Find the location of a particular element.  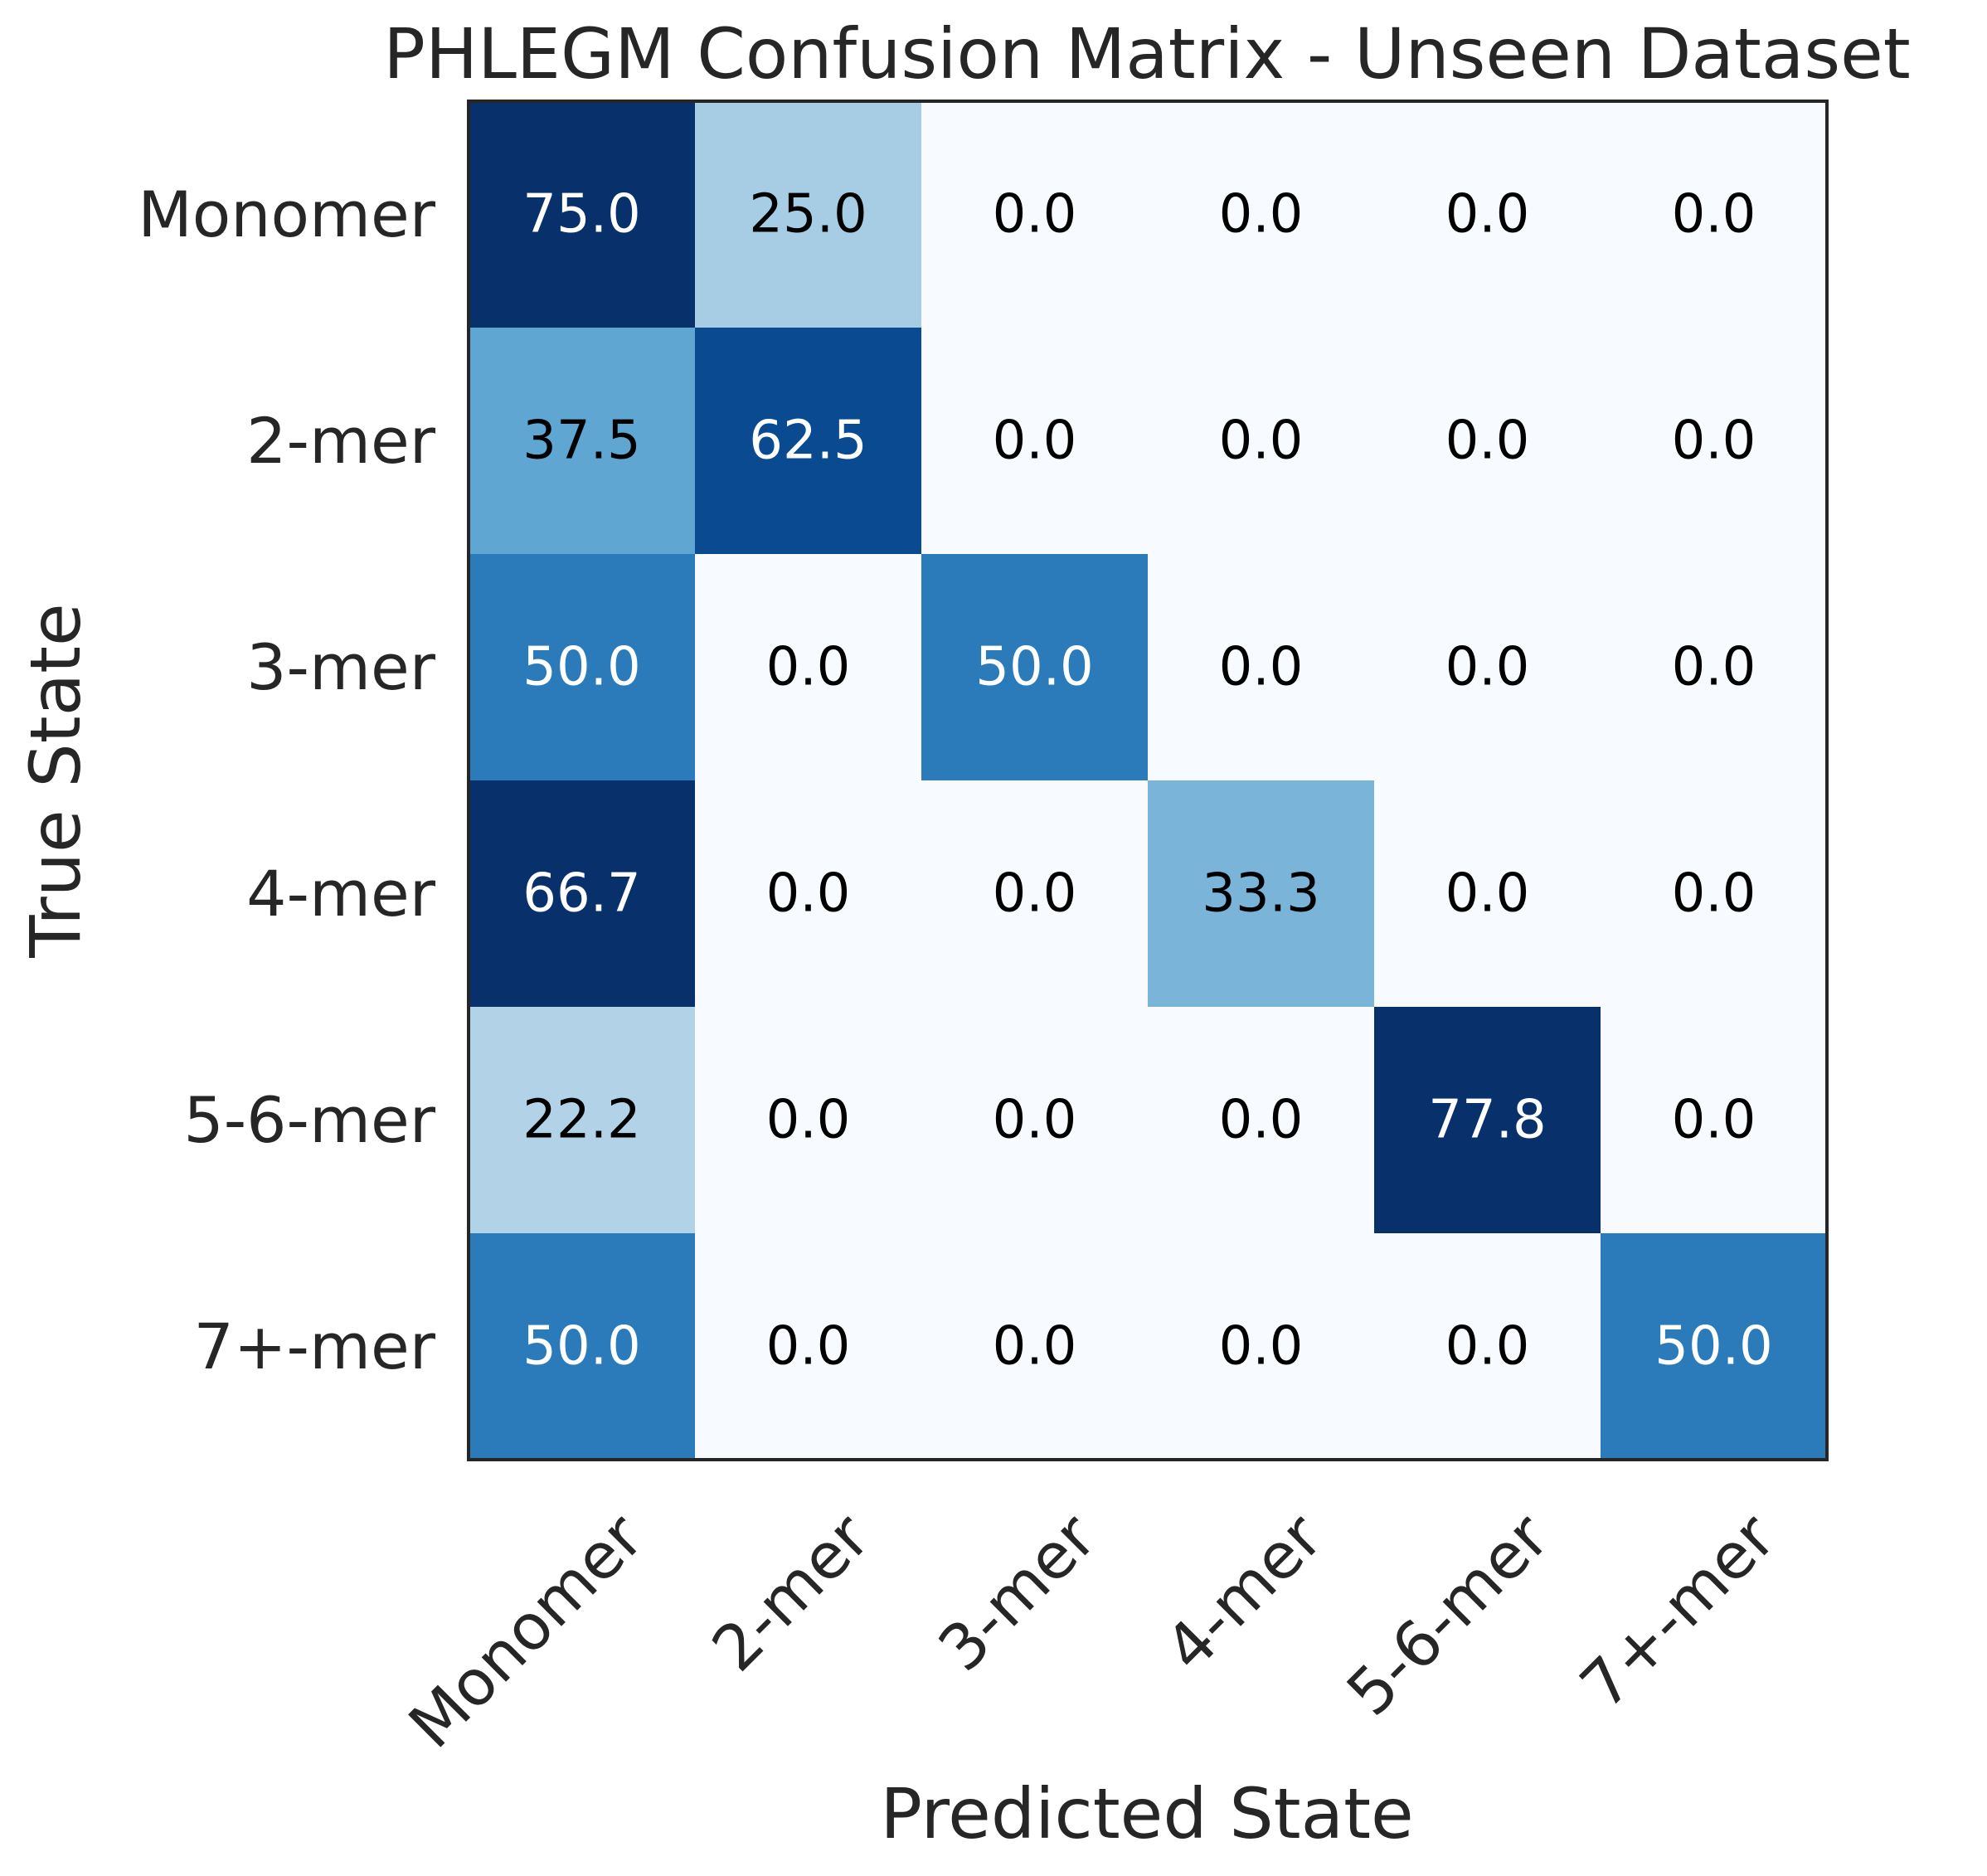

heatmap-cell-r1-c1 is located at coordinates (808, 441).